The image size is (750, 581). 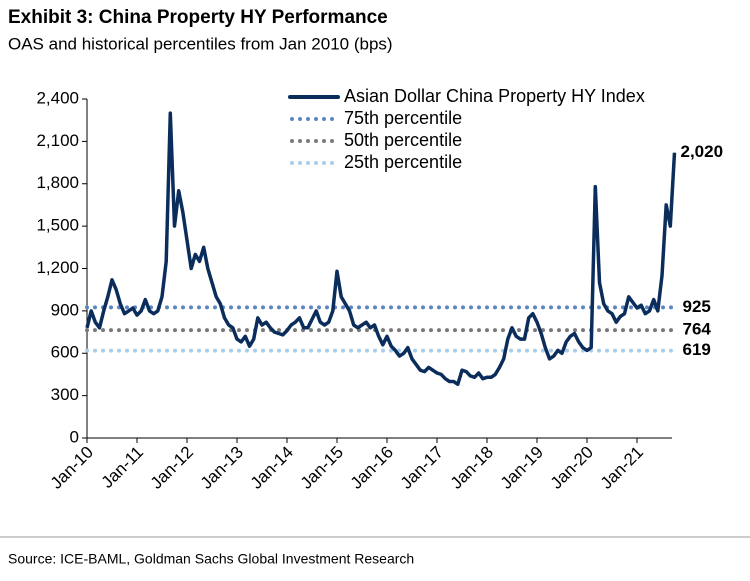 I want to click on x-tick-label: Jan-18, so click(x=472, y=468).